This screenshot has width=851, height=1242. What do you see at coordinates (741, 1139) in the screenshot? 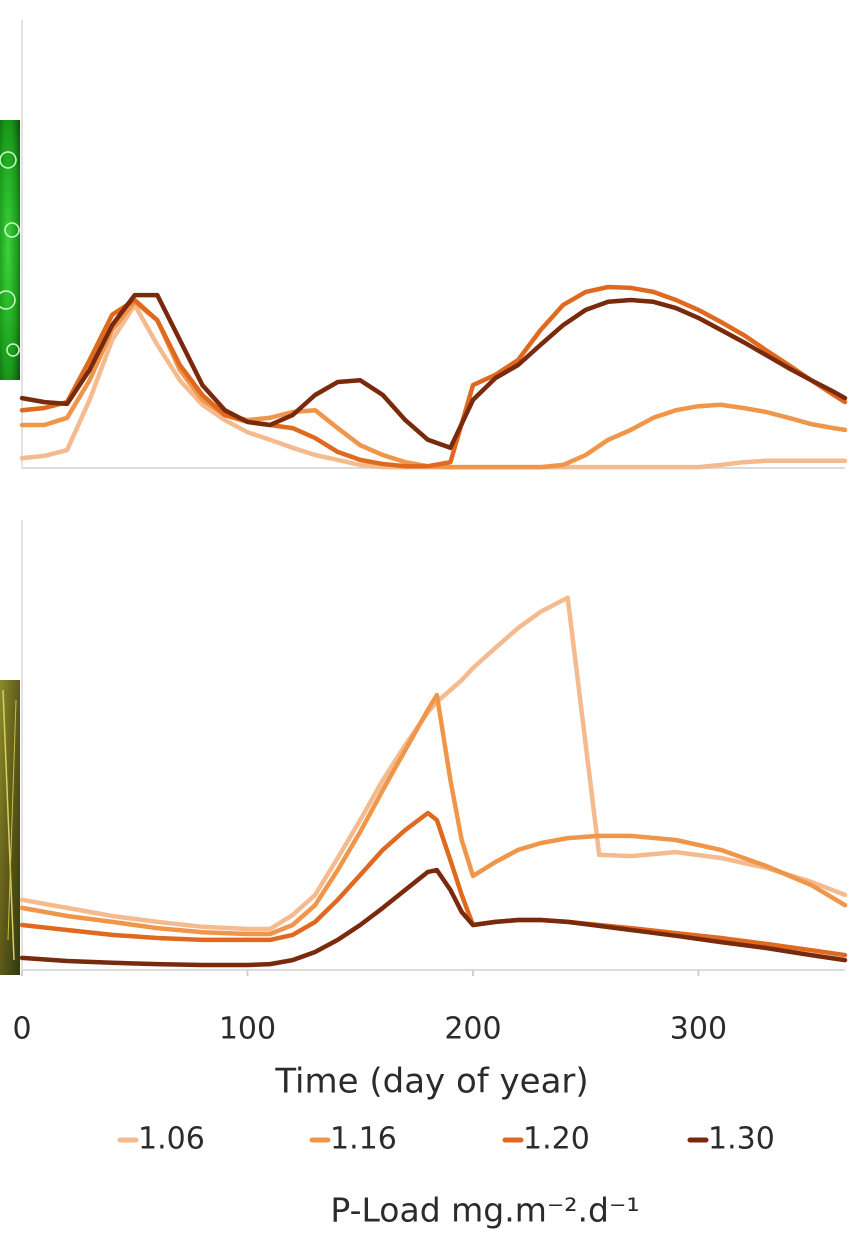
I see `legend-label: 1.30` at bounding box center [741, 1139].